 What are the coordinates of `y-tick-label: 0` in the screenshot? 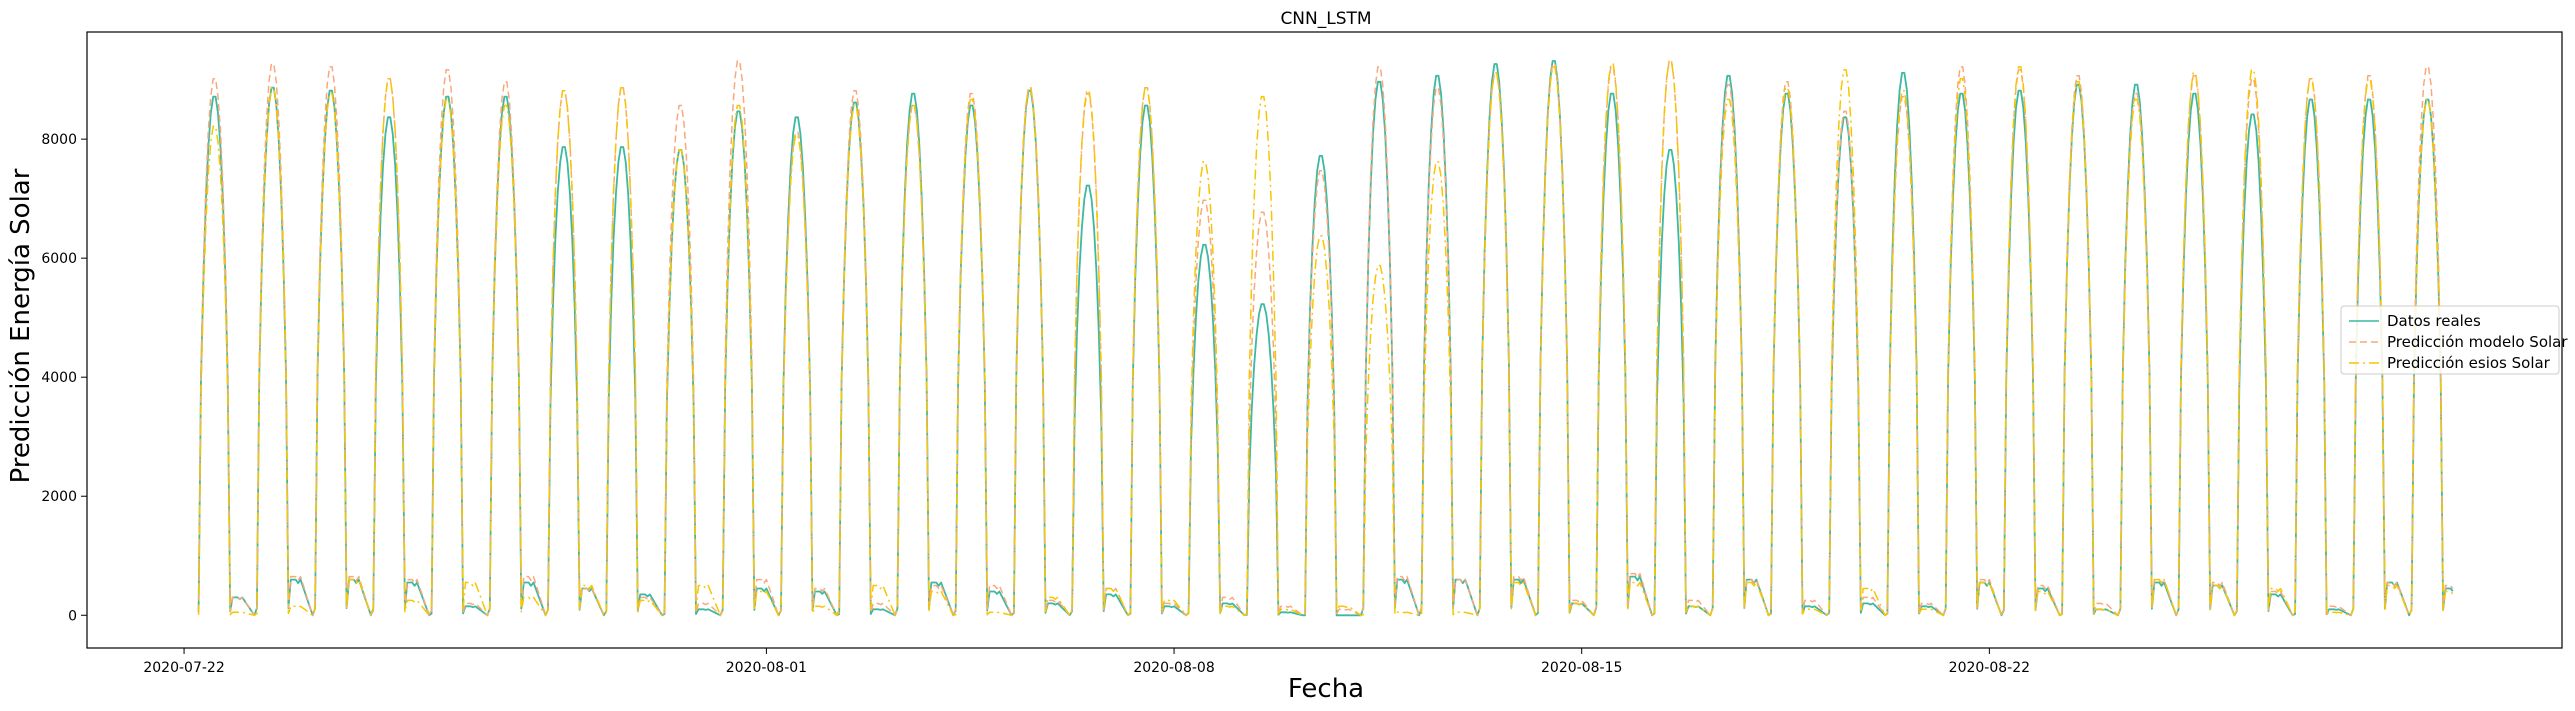 It's located at (72, 616).